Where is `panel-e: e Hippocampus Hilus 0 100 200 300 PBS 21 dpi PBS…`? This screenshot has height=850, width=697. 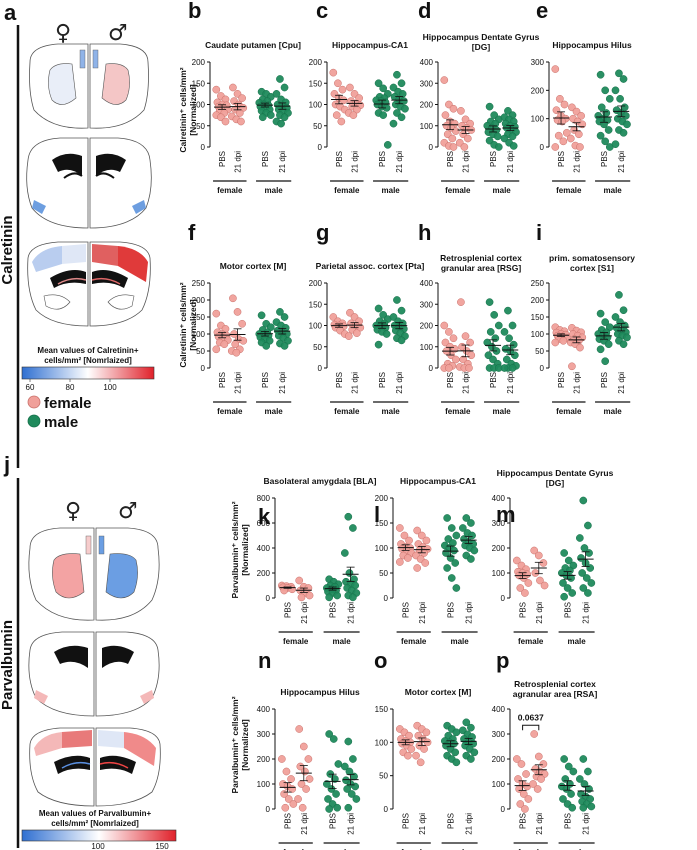 panel-e: e Hippocampus Hilus 0 100 200 300 PBS 21 dpi PBS… is located at coordinates (581, 97).